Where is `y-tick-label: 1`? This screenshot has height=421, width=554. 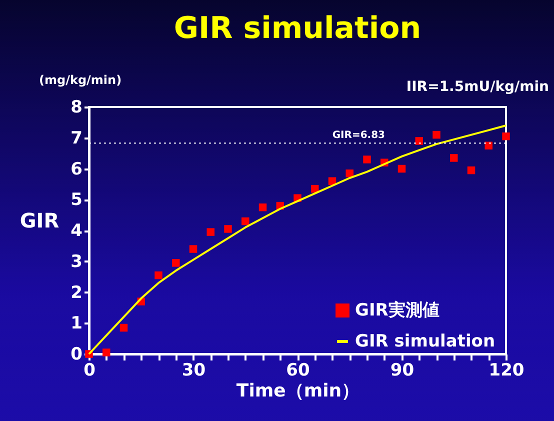
y-tick-label: 1 is located at coordinates (76, 324).